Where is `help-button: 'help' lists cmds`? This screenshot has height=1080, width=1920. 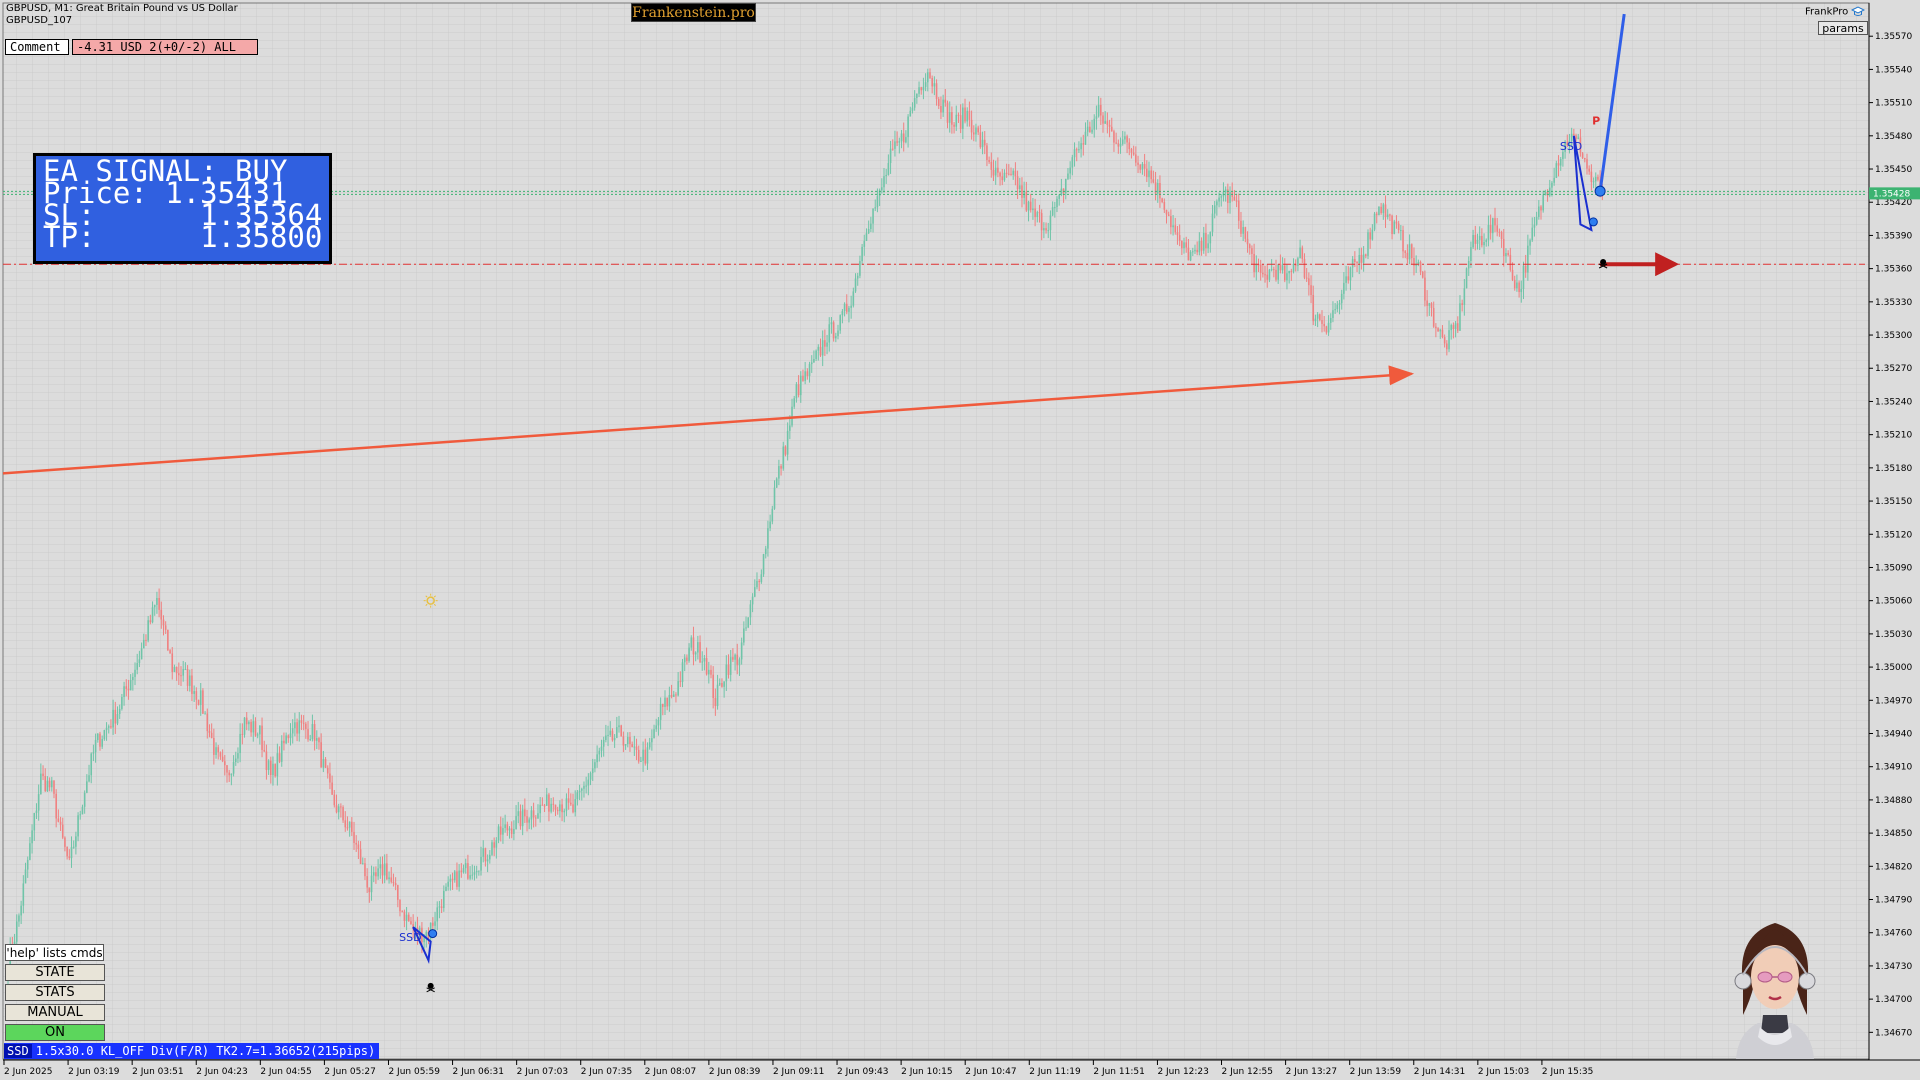 help-button: 'help' lists cmds is located at coordinates (54, 952).